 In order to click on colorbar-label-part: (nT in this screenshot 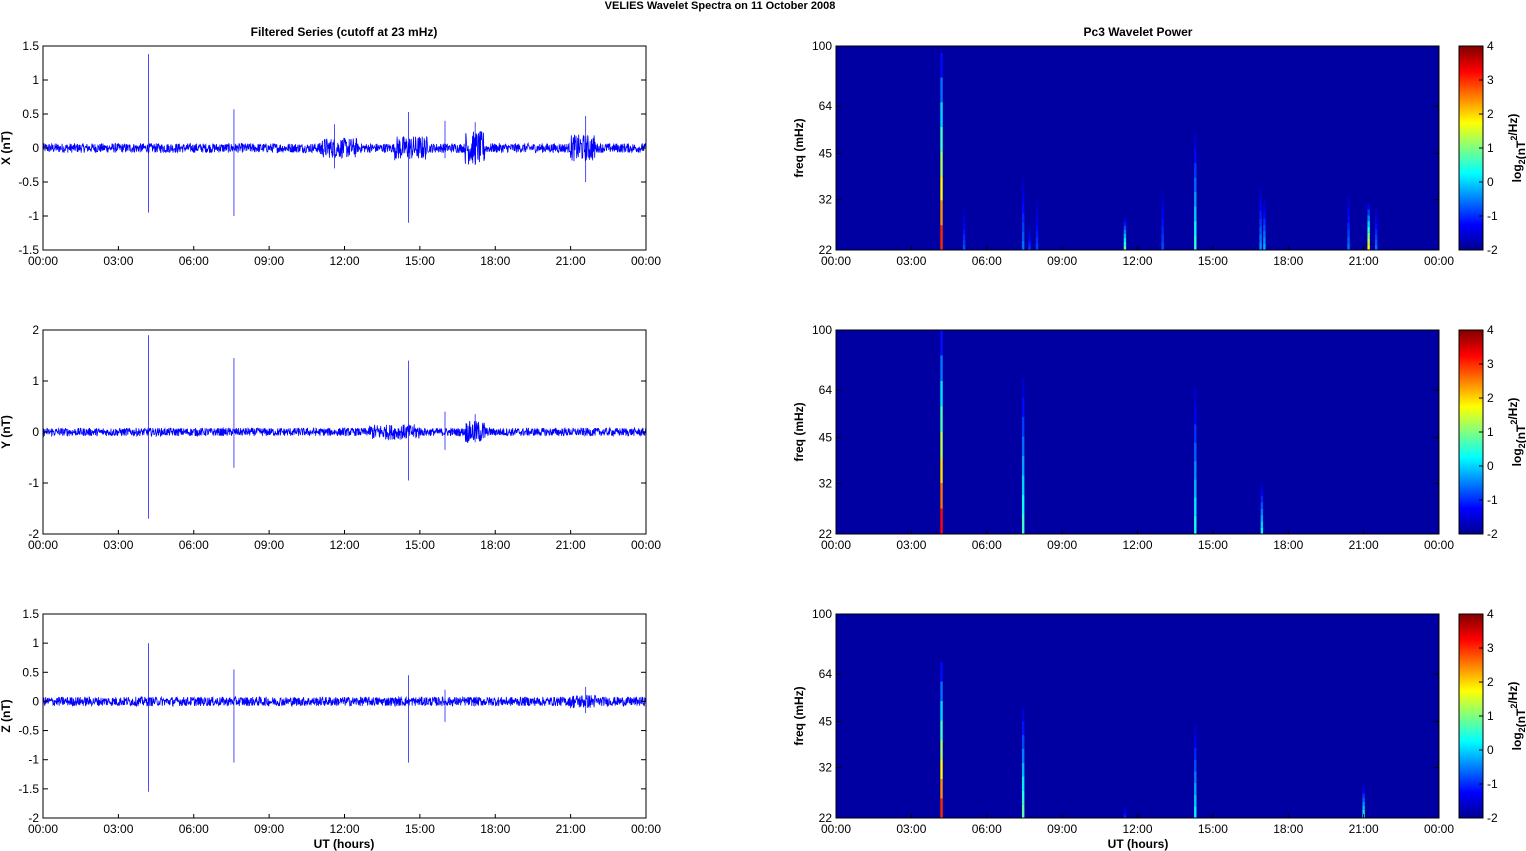, I will do `click(1520, 433)`.